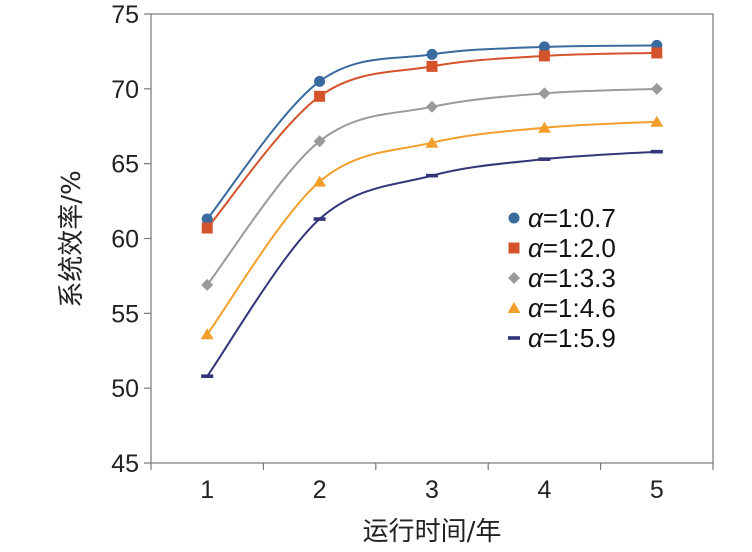 Image resolution: width=752 pixels, height=552 pixels. What do you see at coordinates (579, 308) in the screenshot?
I see `legend-label-value: =1:4.6` at bounding box center [579, 308].